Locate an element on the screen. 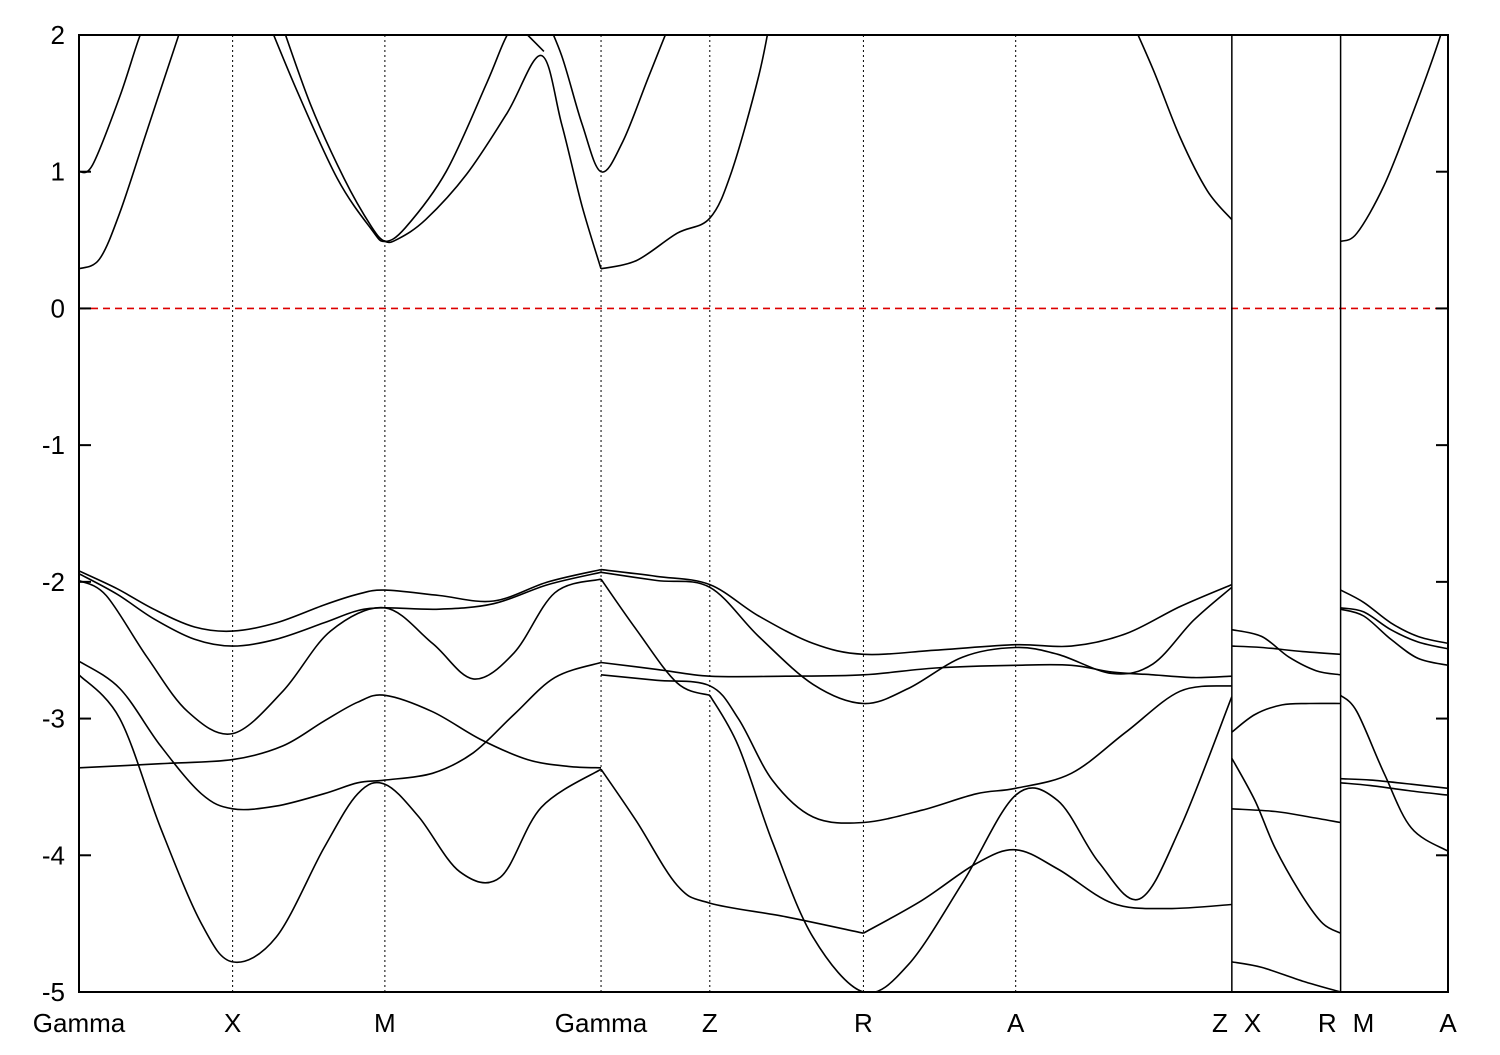 The height and width of the screenshot is (1055, 1500). y-tick-label: -5 is located at coordinates (53, 992).